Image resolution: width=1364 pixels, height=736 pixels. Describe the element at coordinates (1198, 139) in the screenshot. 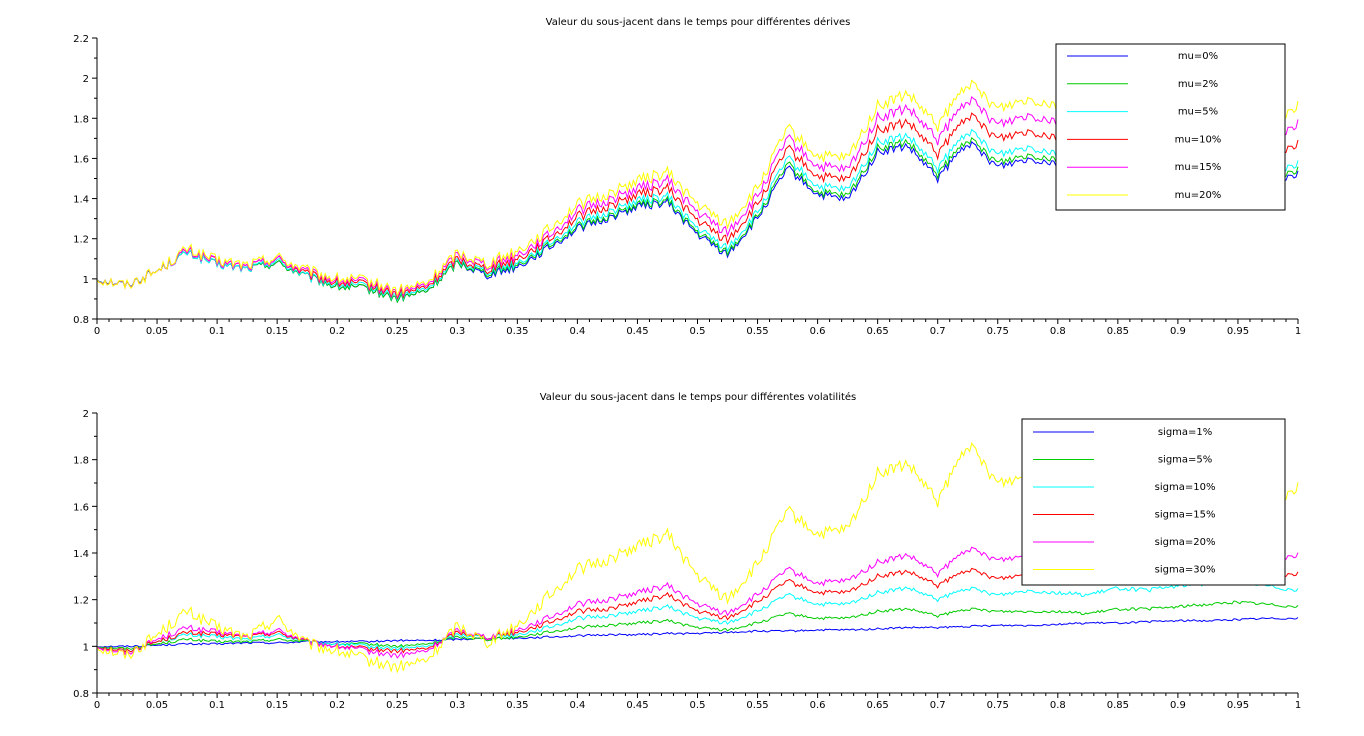

I see `legend-label-mu-10: mu=10%` at that location.